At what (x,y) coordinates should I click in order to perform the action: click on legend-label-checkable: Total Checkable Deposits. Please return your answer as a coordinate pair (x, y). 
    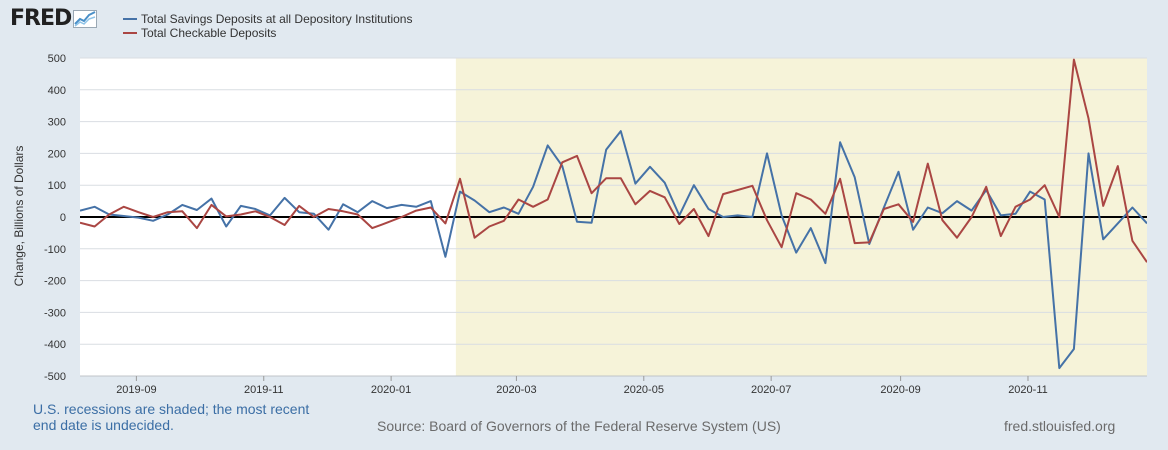
    Looking at the image, I should click on (209, 33).